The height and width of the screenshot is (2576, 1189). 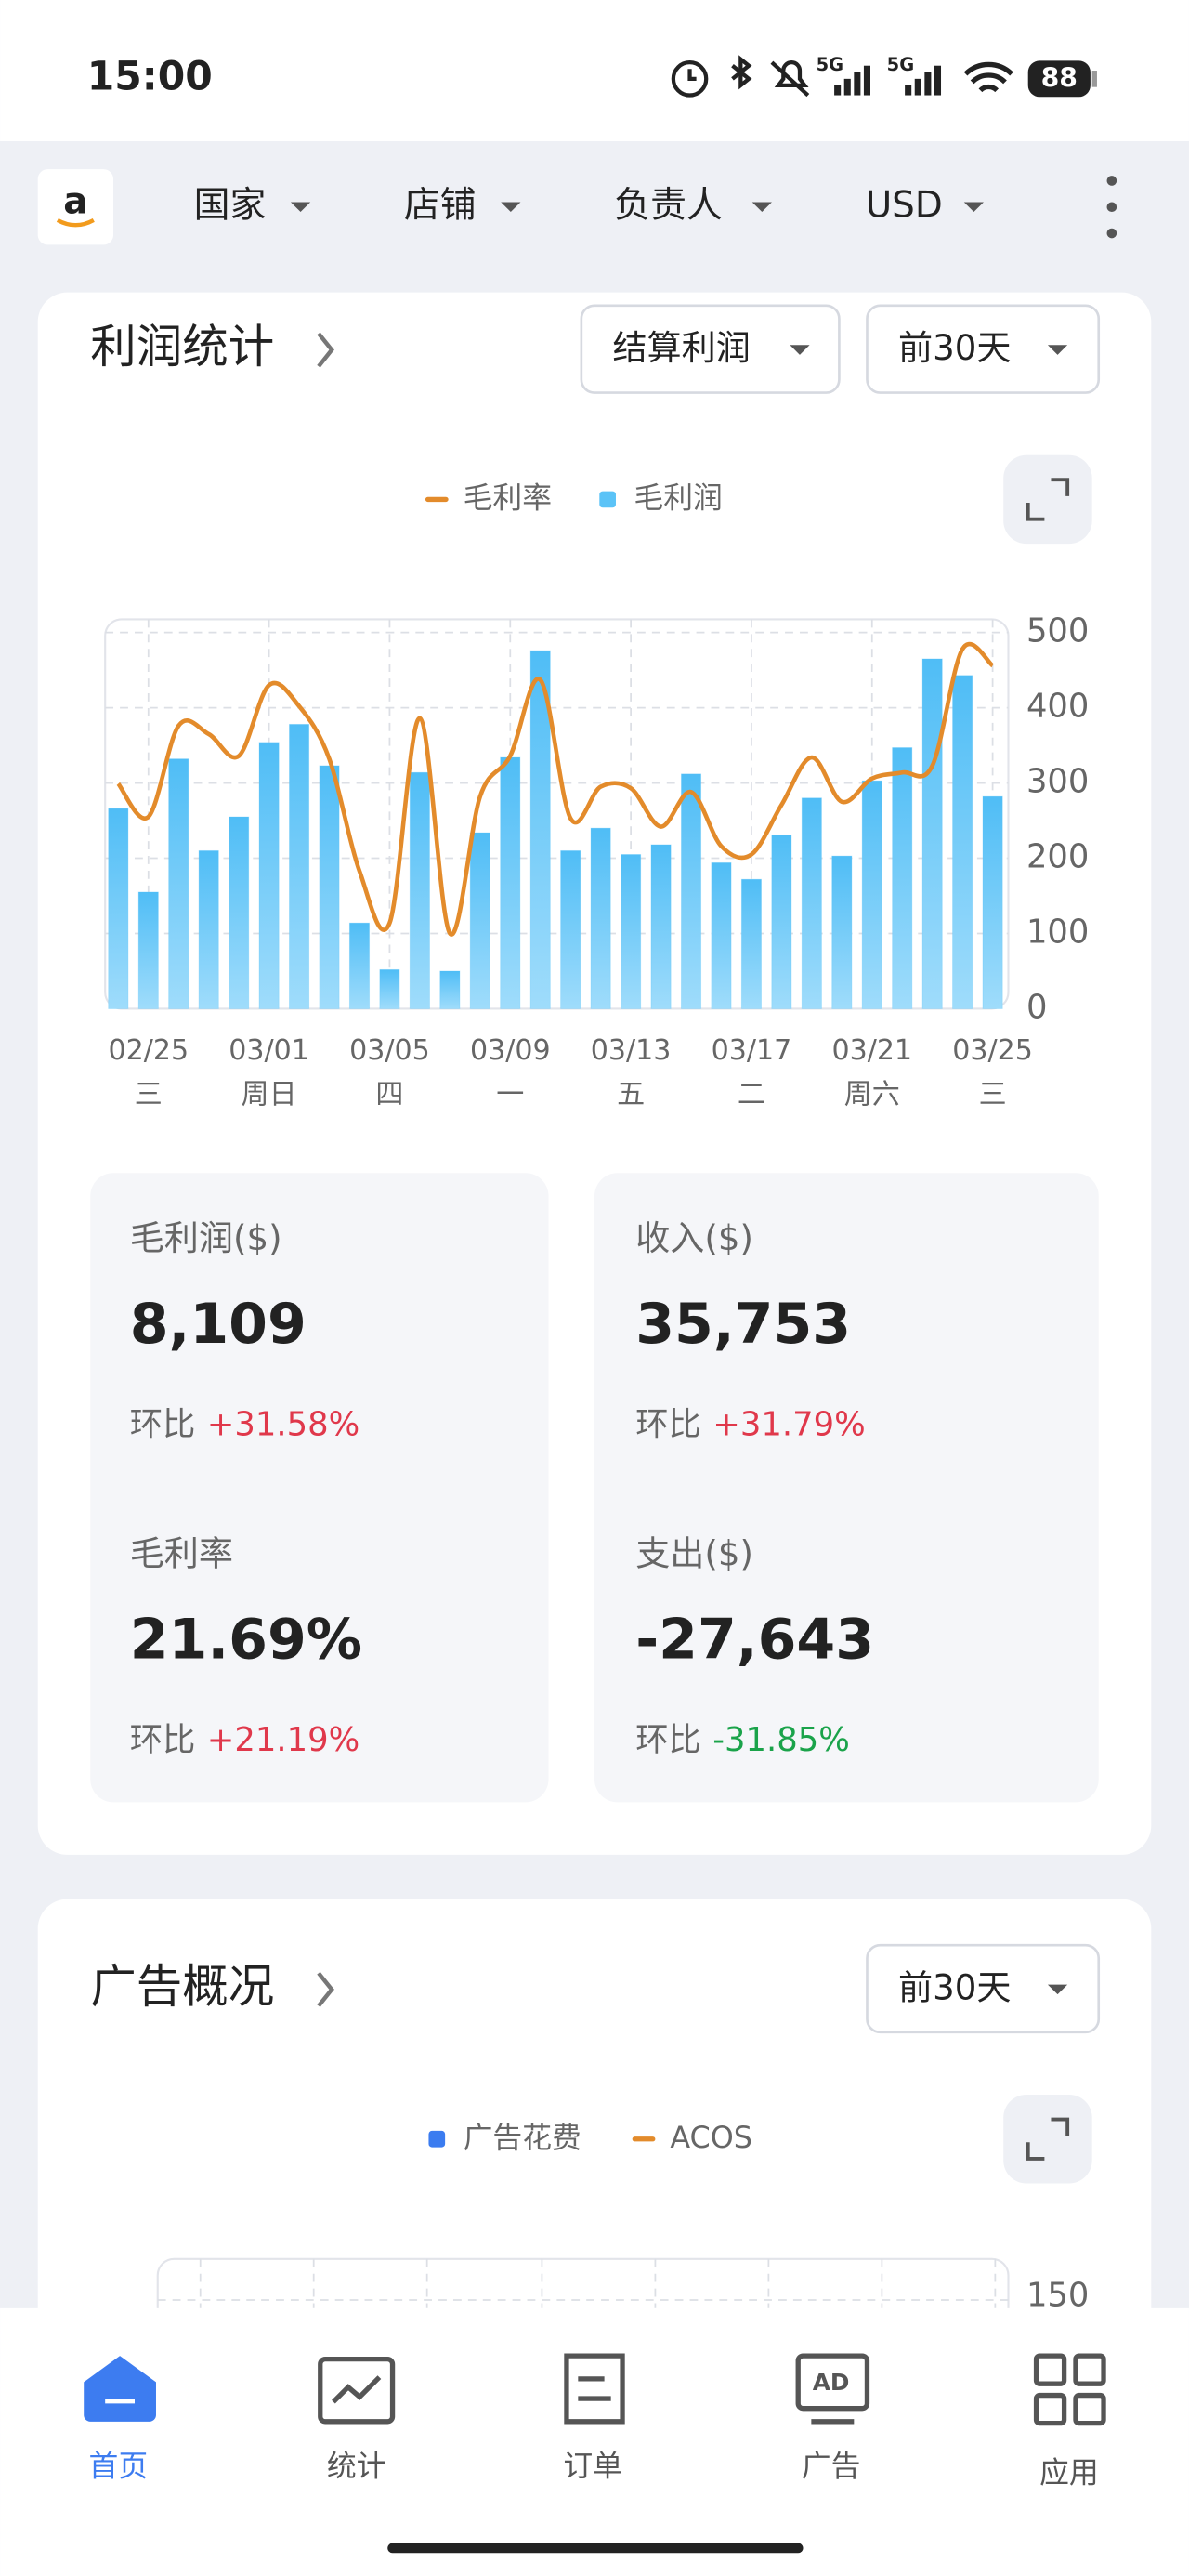 I want to click on x-tick-sublabel: 周日, so click(x=269, y=1095).